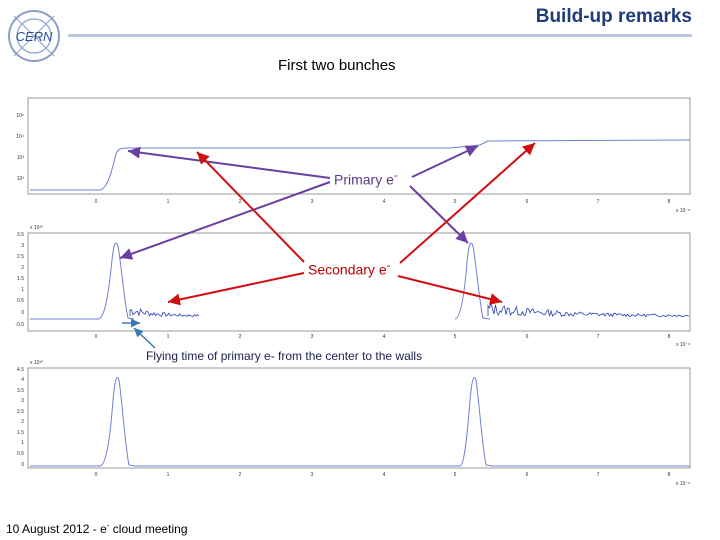  I want to click on bottom-ytick: 0, so click(22, 465).